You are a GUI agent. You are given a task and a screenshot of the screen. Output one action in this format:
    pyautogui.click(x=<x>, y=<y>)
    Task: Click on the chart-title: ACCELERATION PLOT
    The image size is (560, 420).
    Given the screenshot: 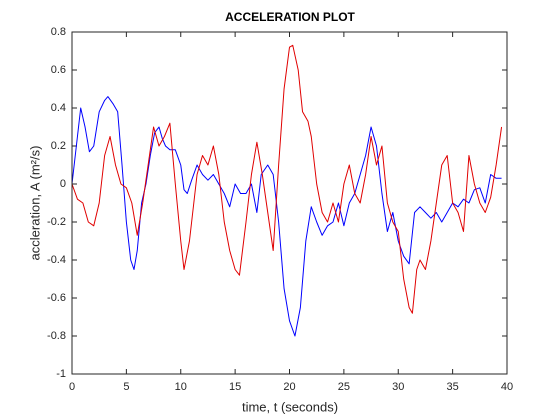 What is the action you would take?
    pyautogui.click(x=290, y=17)
    